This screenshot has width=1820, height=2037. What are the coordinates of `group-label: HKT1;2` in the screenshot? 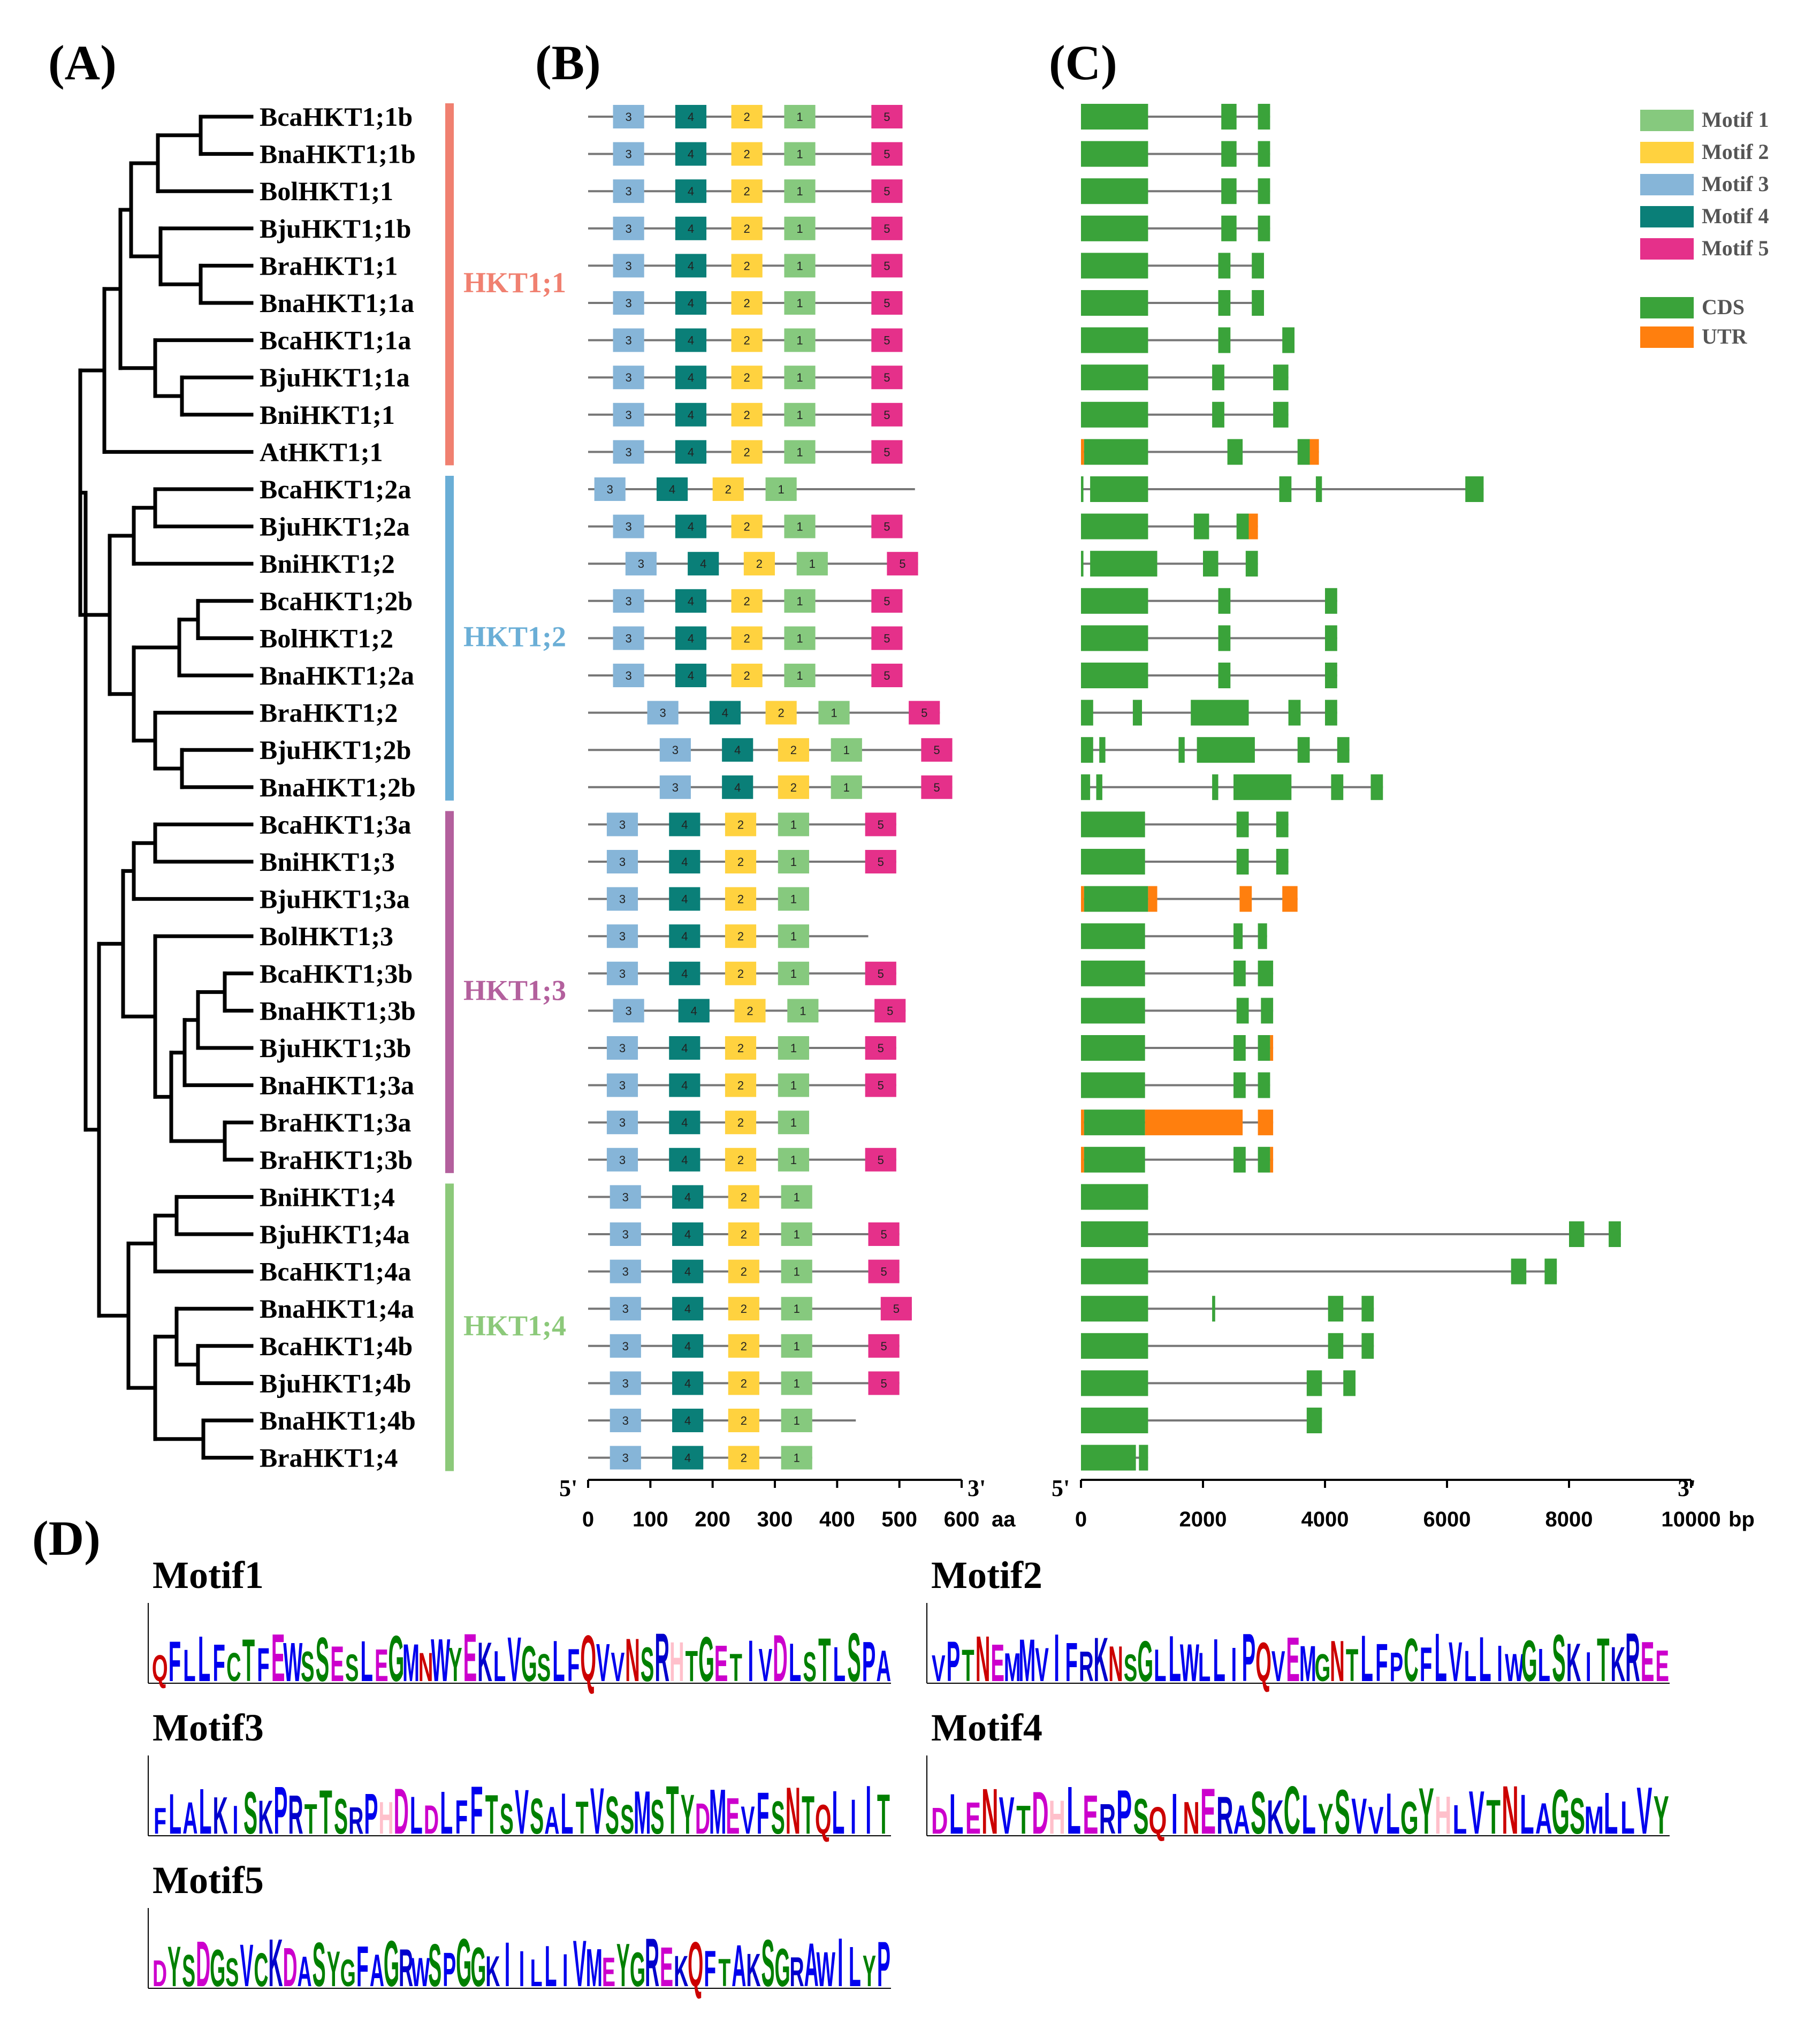 It's located at (514, 636).